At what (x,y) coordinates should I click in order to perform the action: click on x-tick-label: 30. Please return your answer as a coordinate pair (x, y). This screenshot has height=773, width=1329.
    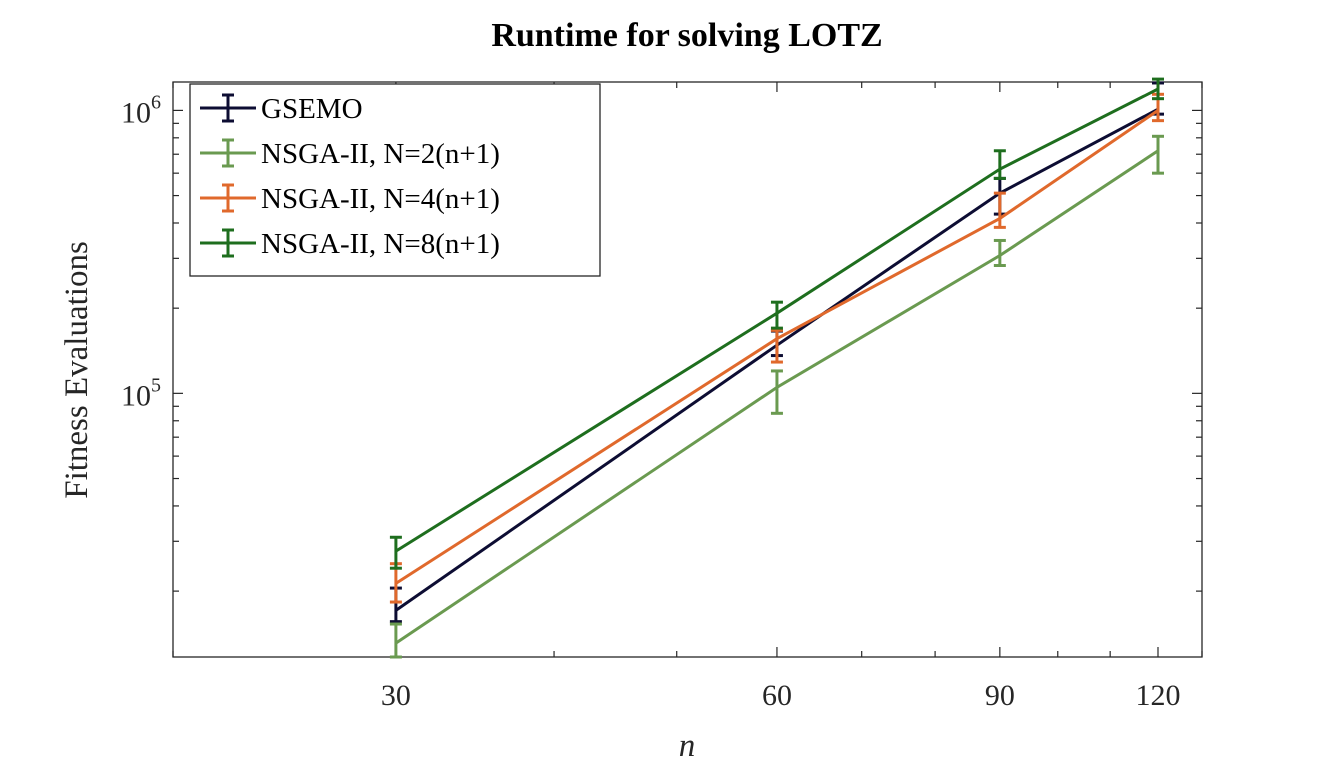
    Looking at the image, I should click on (396, 695).